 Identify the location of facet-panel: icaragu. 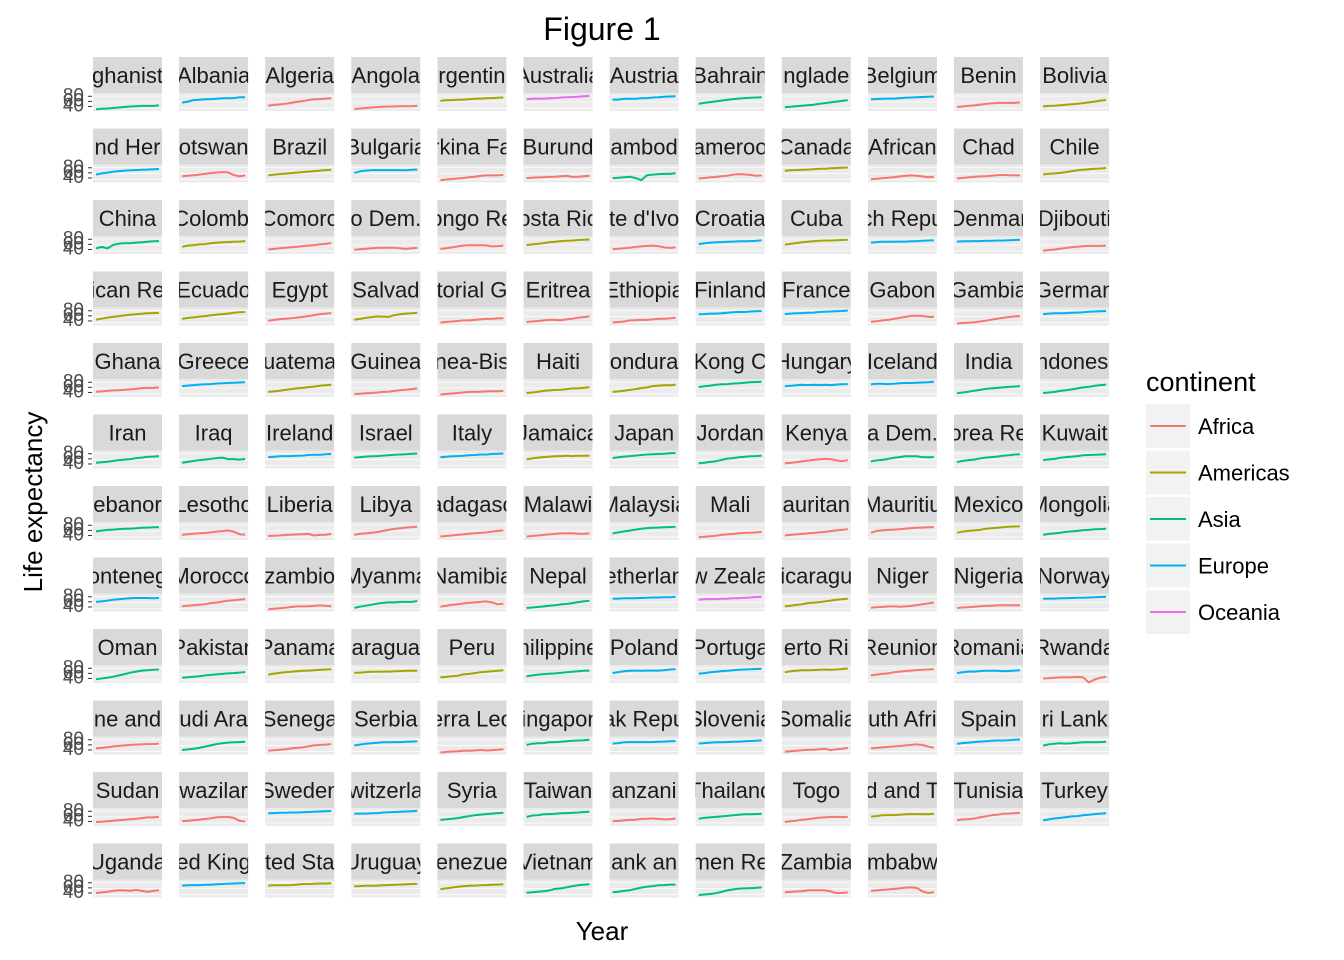
(816, 584).